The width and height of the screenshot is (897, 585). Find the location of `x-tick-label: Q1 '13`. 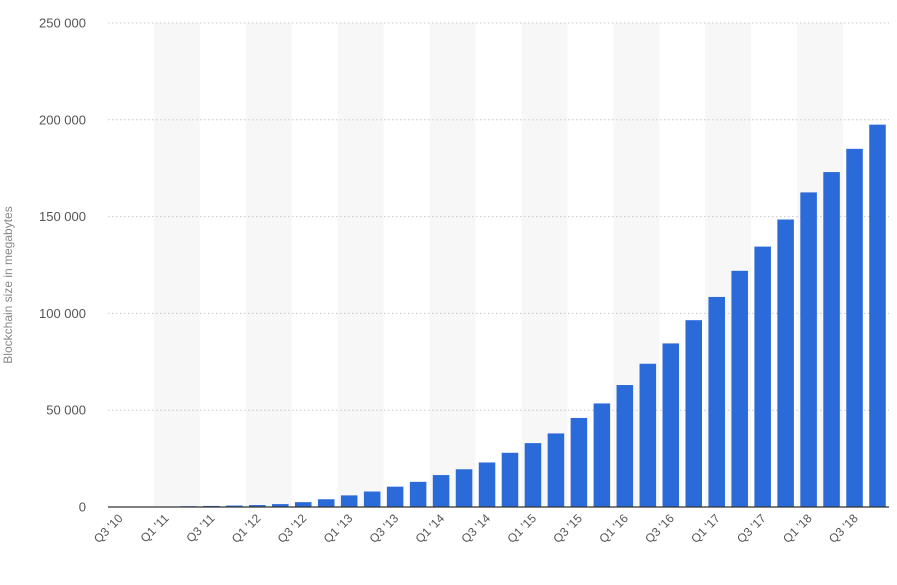

x-tick-label: Q1 '13 is located at coordinates (338, 528).